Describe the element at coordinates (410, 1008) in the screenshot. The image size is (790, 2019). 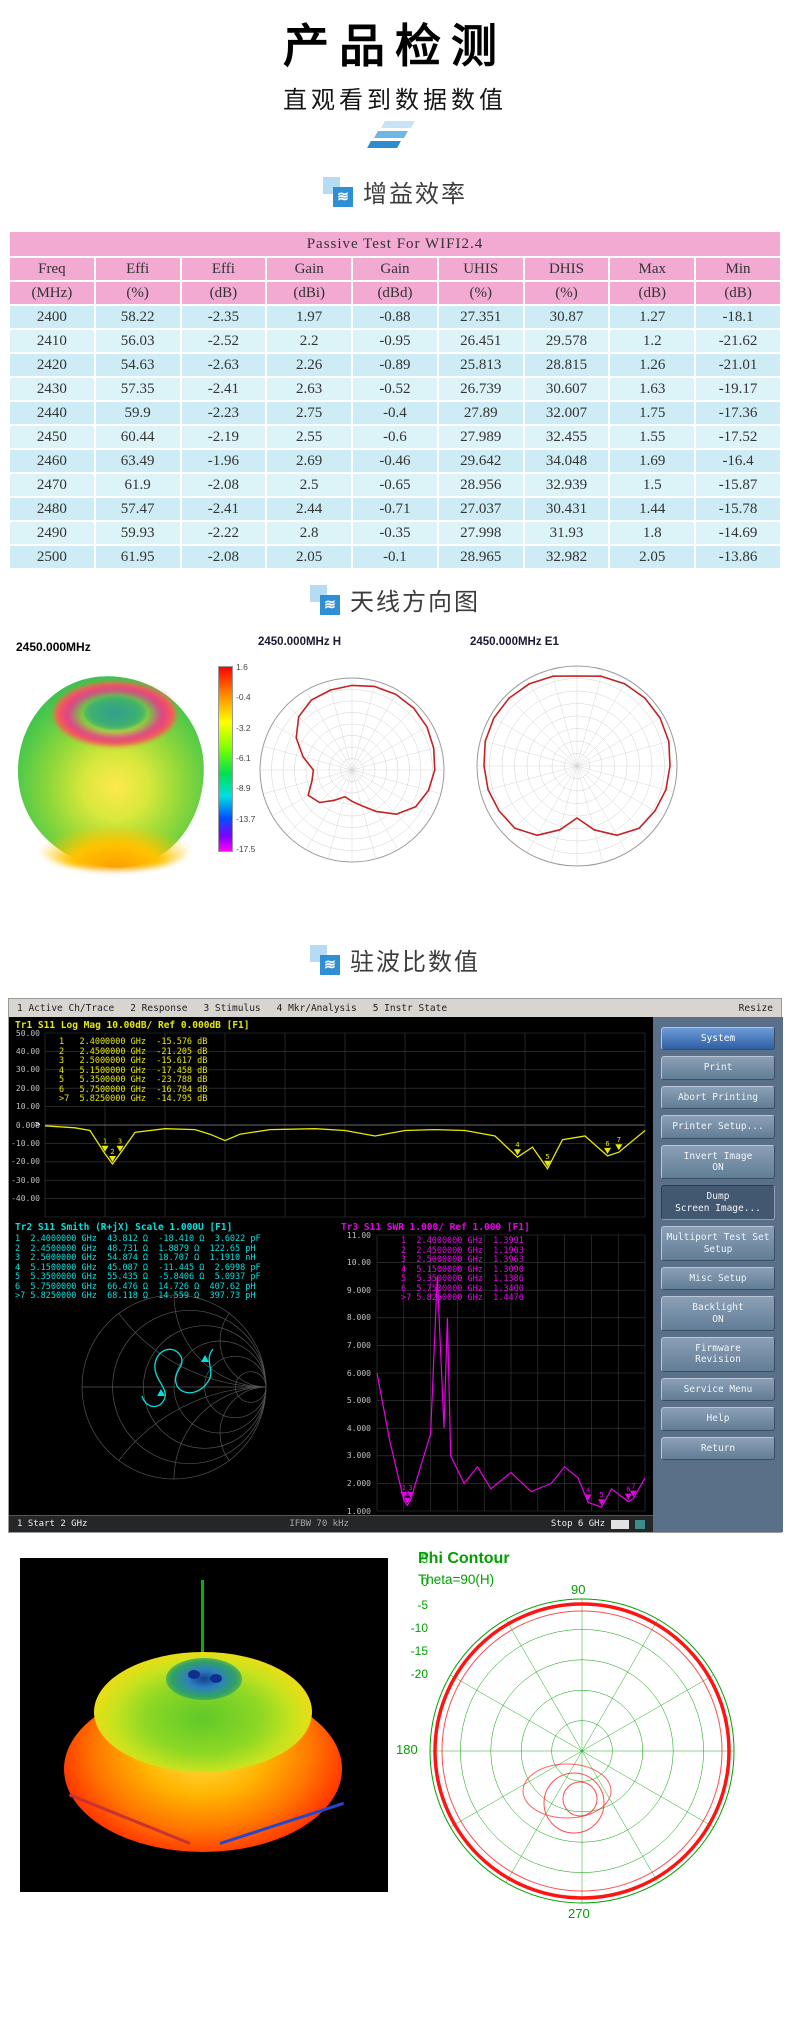
I see `vna-menu-item: 5 Instr State` at that location.